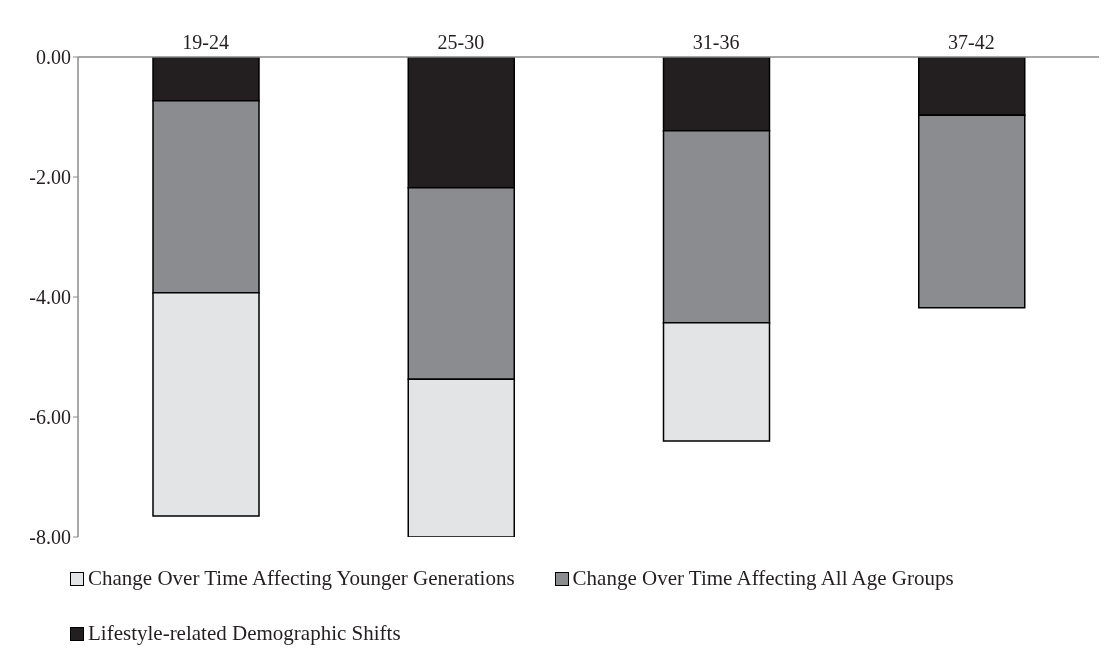 This screenshot has height=657, width=1107. Describe the element at coordinates (50, 177) in the screenshot. I see `y-tick-label: -2.00` at that location.